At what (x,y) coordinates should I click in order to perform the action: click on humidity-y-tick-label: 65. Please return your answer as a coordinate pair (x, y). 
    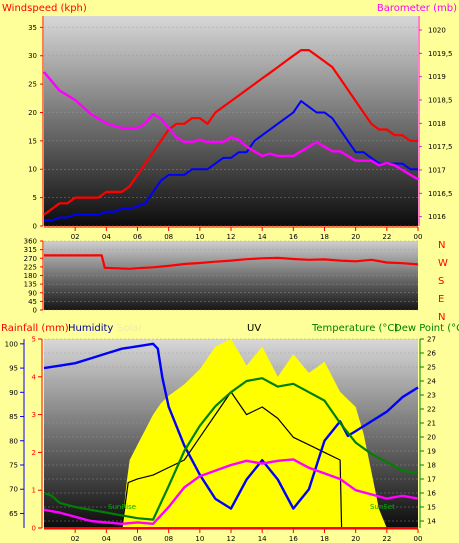
    Looking at the image, I should click on (13, 514).